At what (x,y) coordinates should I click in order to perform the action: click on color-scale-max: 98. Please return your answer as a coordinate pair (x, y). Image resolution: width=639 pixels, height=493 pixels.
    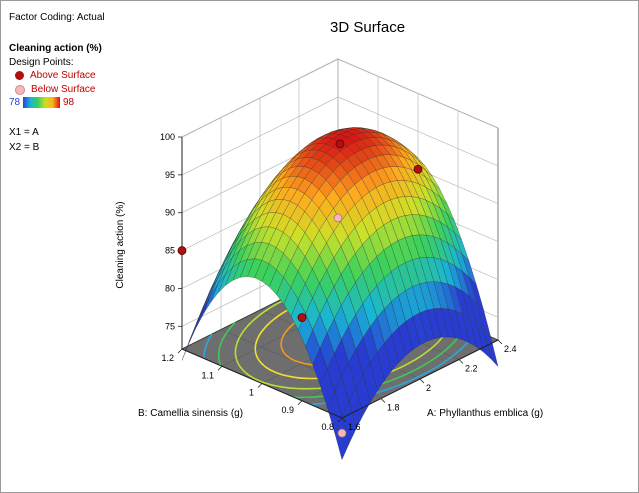
    Looking at the image, I should click on (69, 102).